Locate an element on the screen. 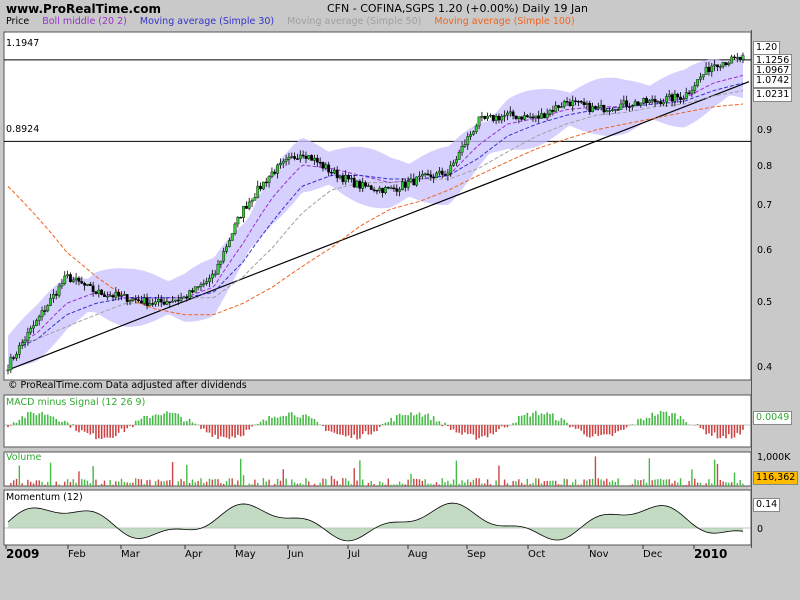 The width and height of the screenshot is (800, 600). volume-label: Volume is located at coordinates (24, 457).